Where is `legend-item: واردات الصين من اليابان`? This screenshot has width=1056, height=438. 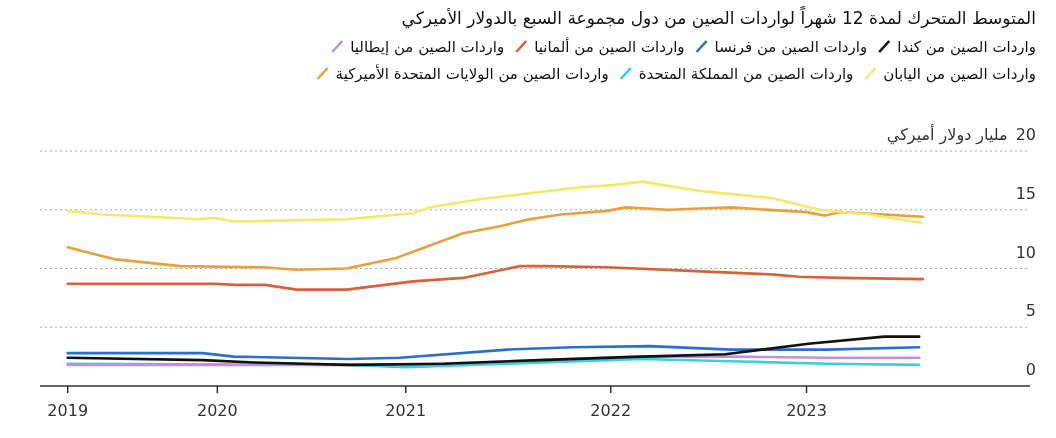 legend-item: واردات الصين من اليابان is located at coordinates (950, 74).